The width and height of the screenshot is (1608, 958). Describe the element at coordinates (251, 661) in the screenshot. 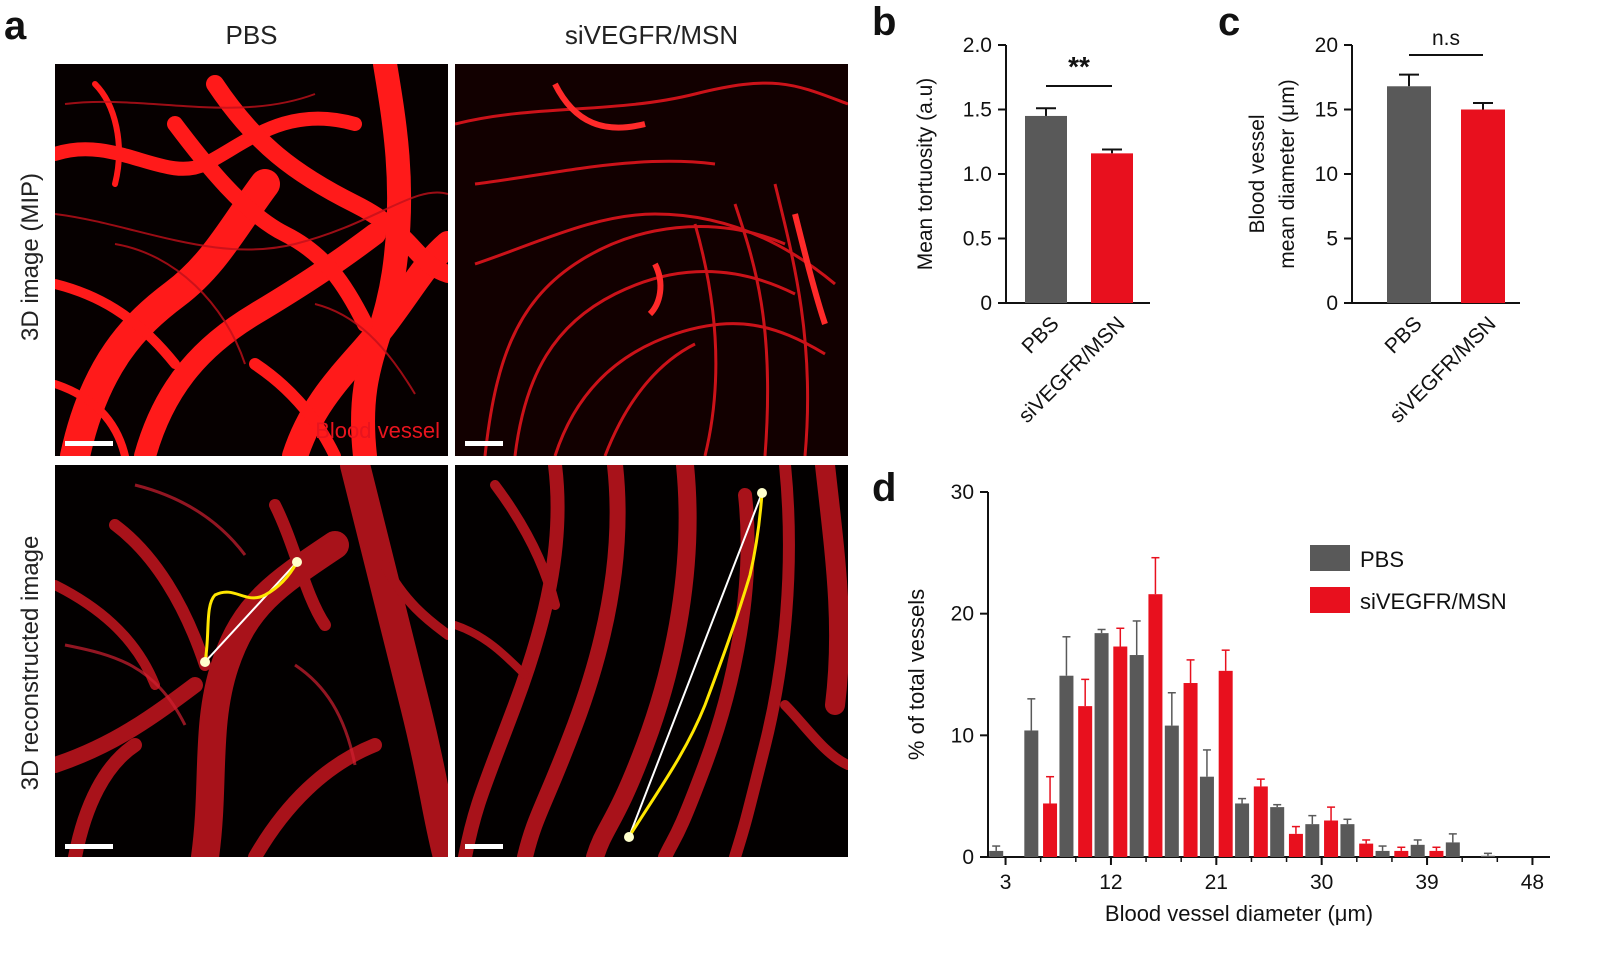

I see `reconstructed-image-pbs` at that location.